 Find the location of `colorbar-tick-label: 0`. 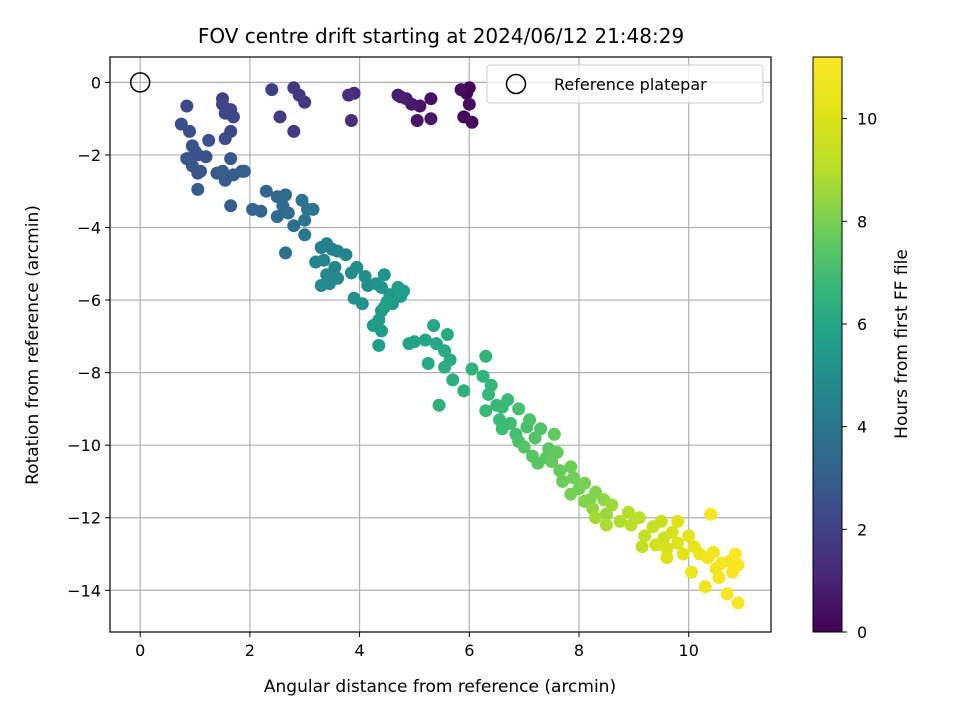

colorbar-tick-label: 0 is located at coordinates (862, 632).